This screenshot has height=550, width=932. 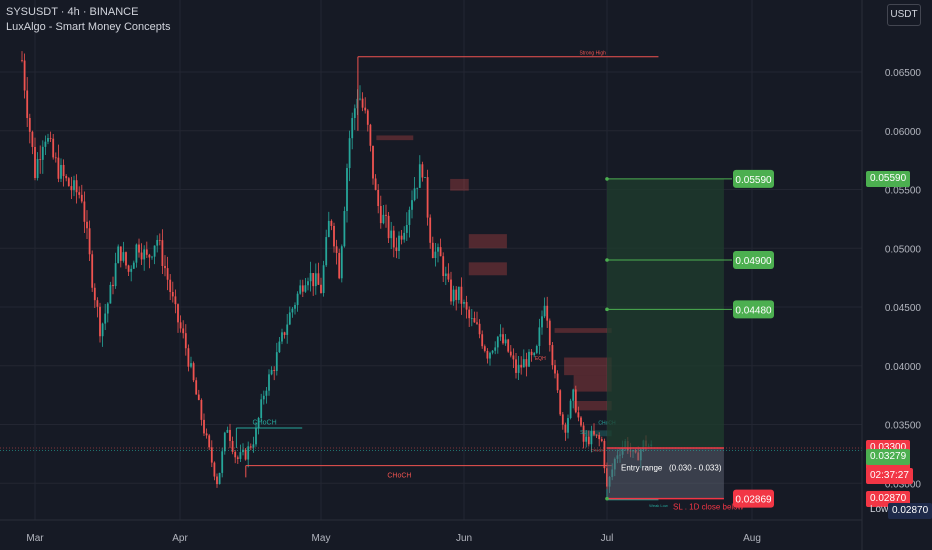 What do you see at coordinates (72, 12) in the screenshot?
I see `symbol-title: SYSUSDT · 4h · BINANCE` at bounding box center [72, 12].